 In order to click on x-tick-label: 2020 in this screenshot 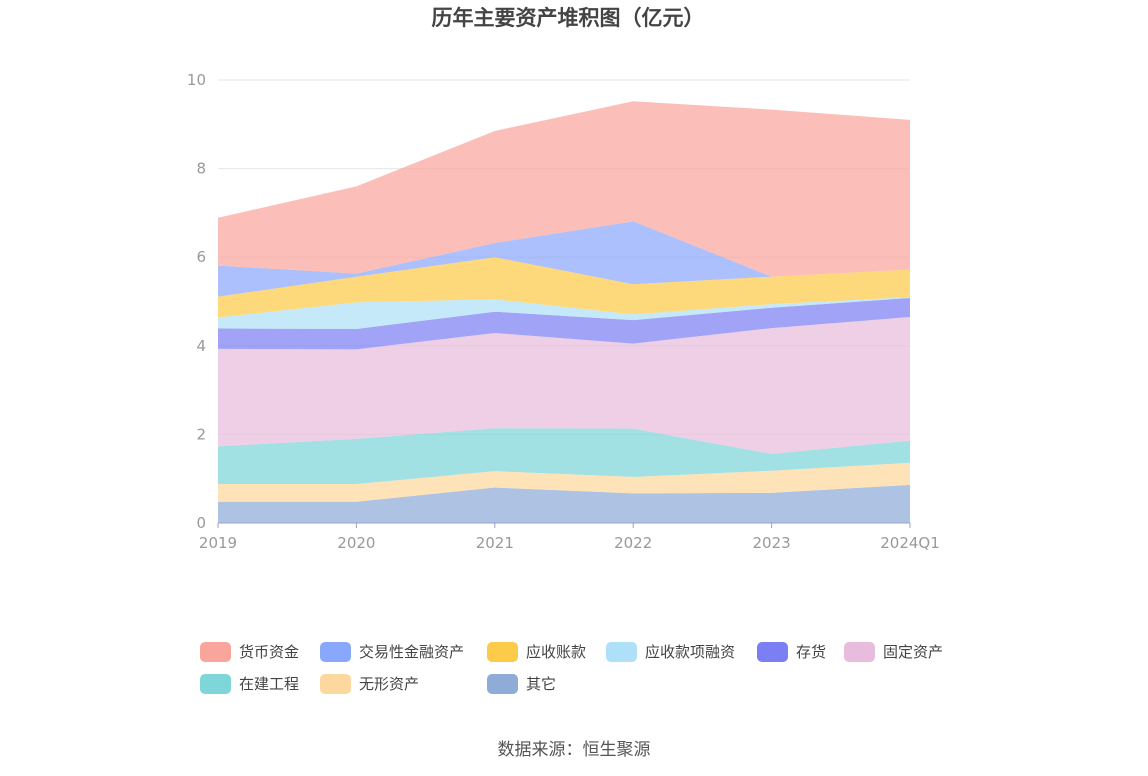, I will do `click(356, 543)`.